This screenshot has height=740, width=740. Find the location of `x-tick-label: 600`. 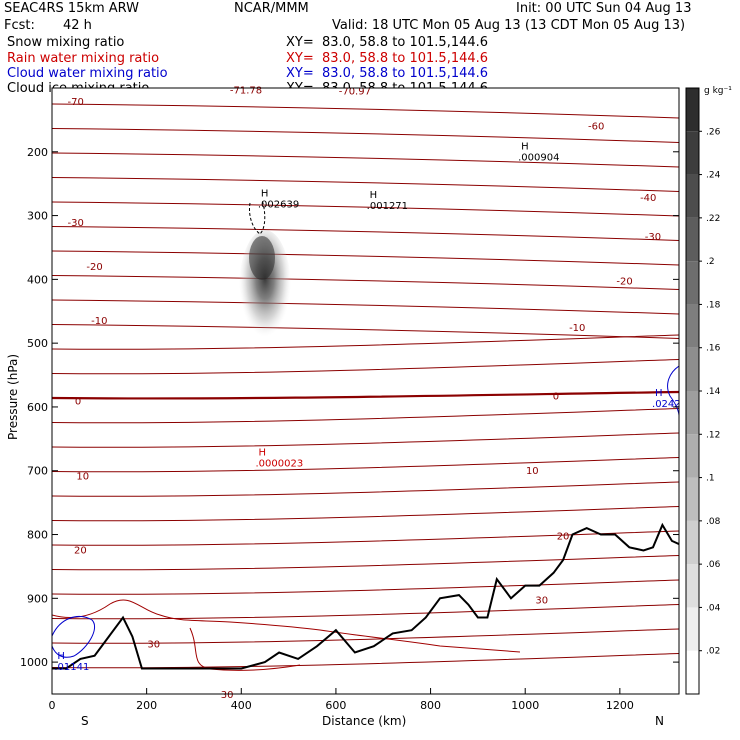

x-tick-label: 600 is located at coordinates (335, 705).